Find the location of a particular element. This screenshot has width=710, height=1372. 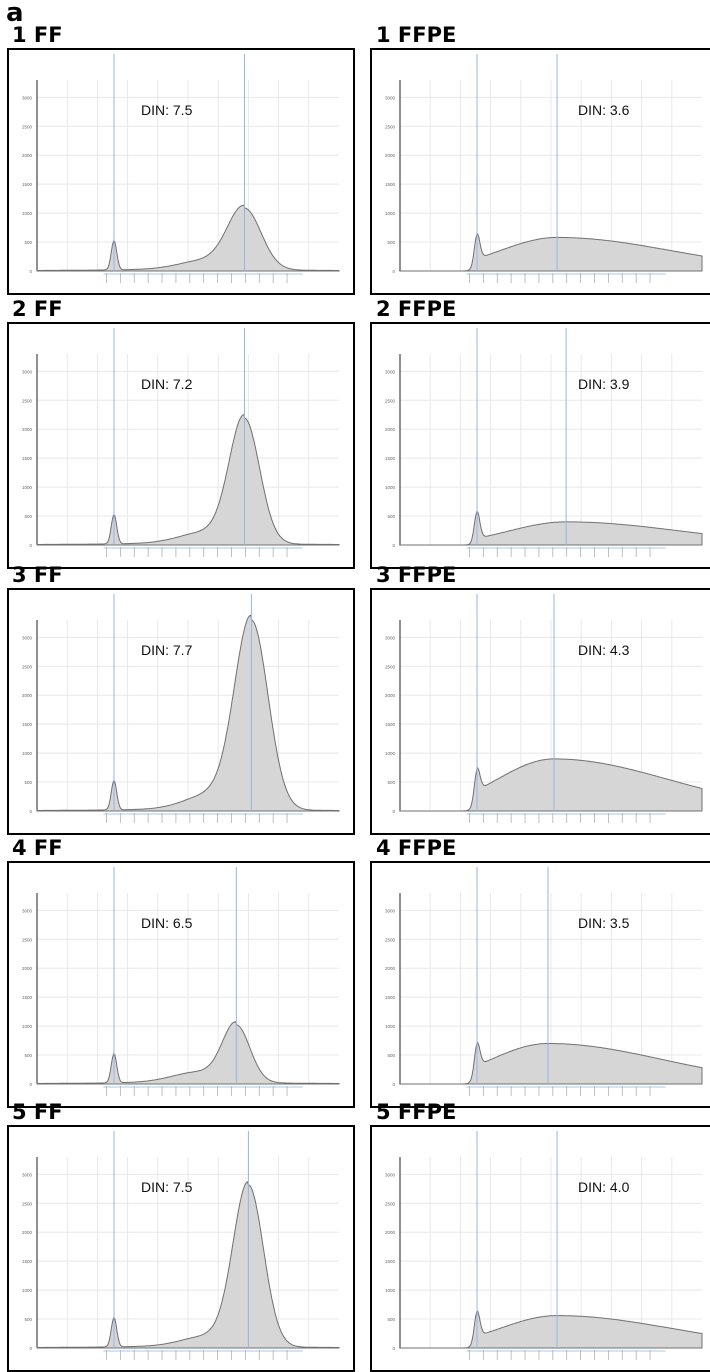

electropherogram-panel: 3000 2500 2000 1500 1000 500 0 DIN: 3.9 is located at coordinates (540, 445).